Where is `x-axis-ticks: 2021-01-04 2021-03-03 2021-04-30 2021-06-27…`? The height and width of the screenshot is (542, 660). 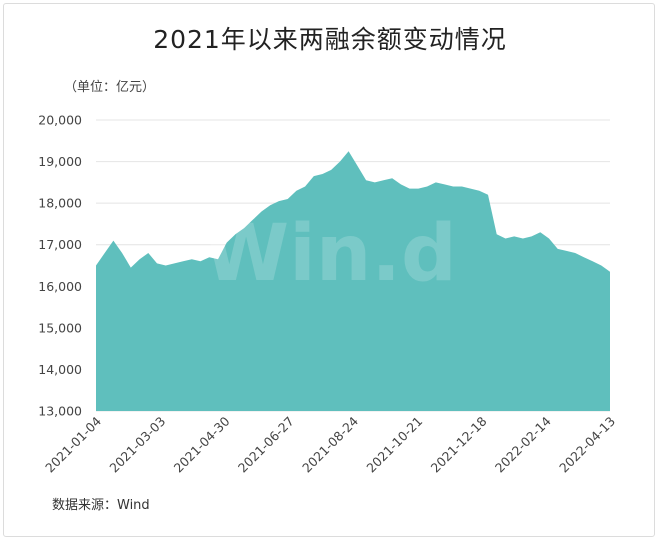
x-axis-ticks: 2021-01-04 2021-03-03 2021-04-30 2021-06-27… is located at coordinates (330, 444).